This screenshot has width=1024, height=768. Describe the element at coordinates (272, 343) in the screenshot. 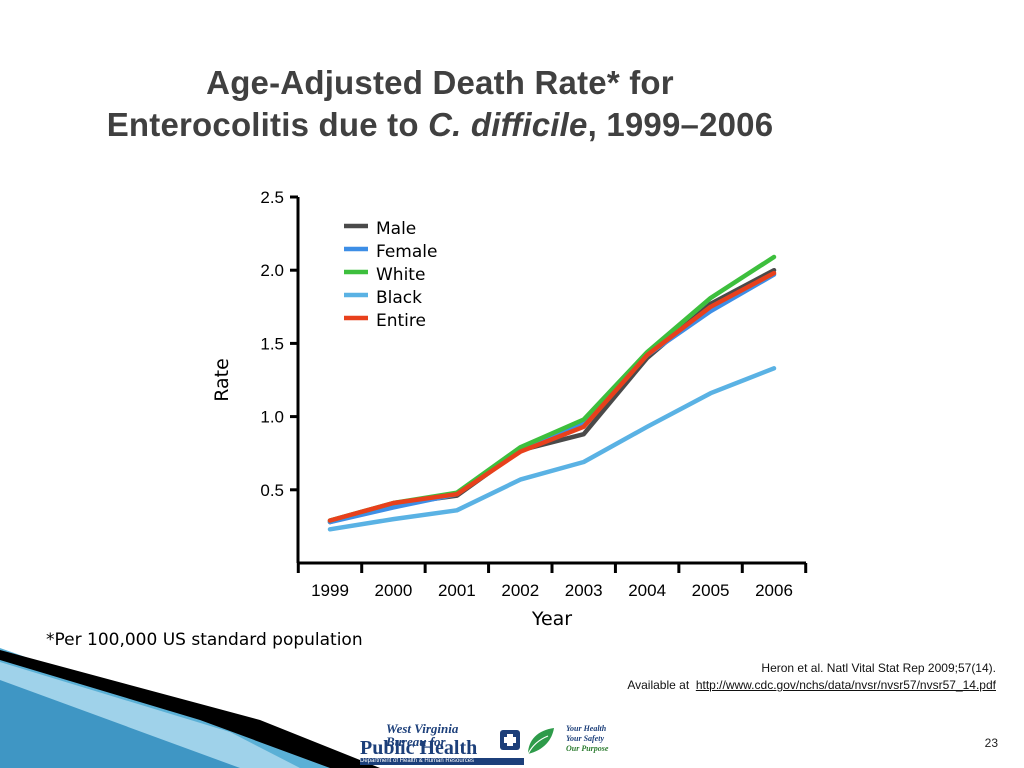

I see `y-tick-label: 1.5` at that location.